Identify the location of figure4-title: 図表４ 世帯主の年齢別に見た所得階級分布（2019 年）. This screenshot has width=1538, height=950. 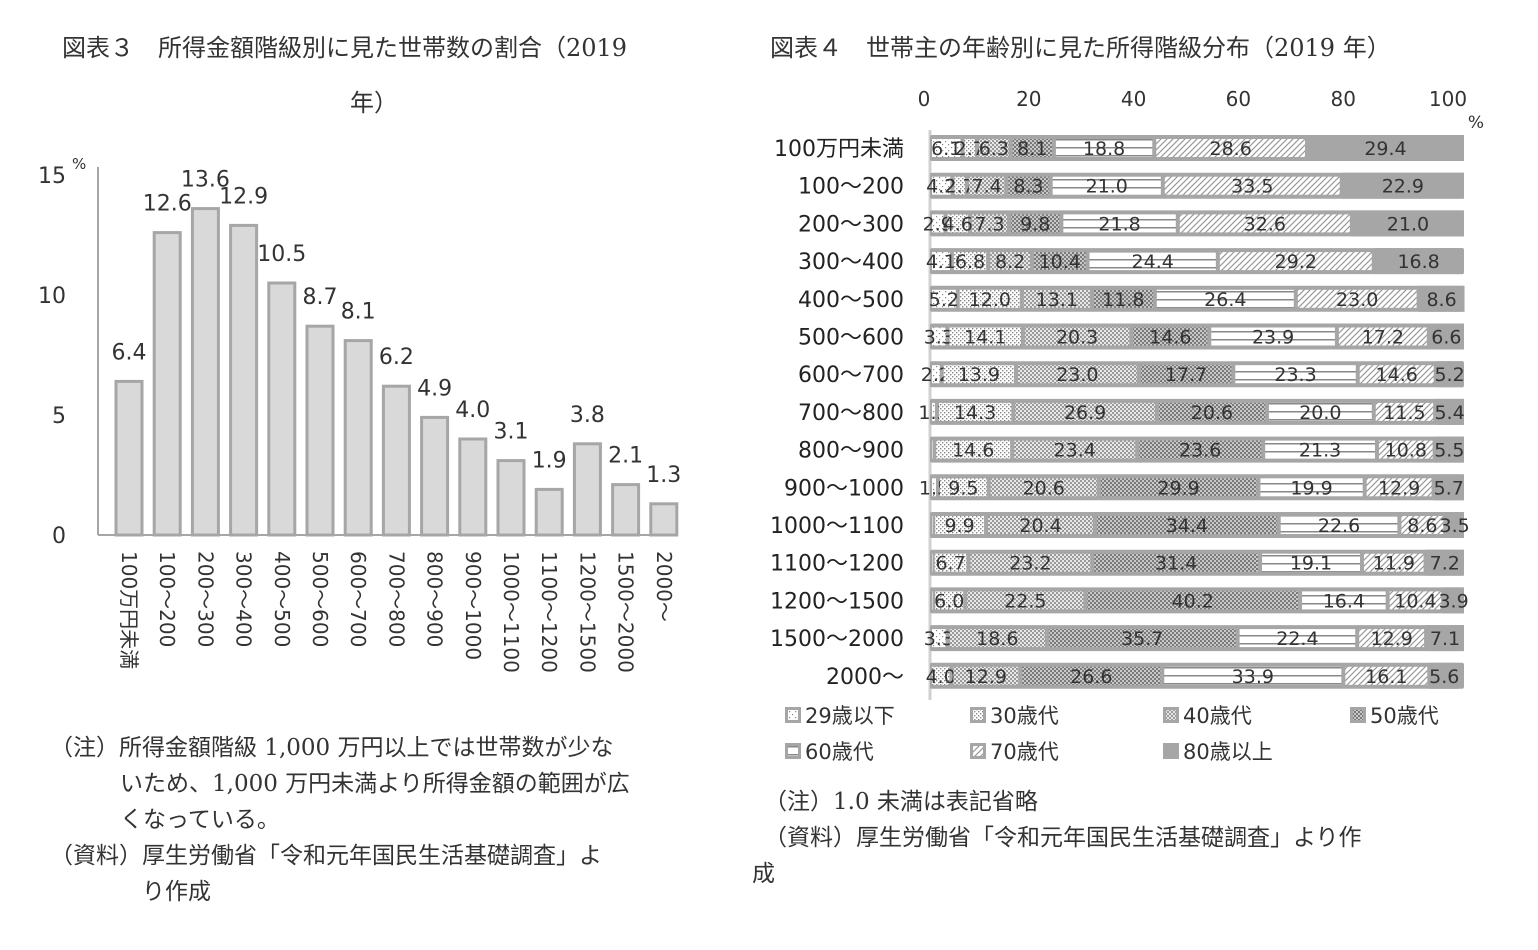
(1080, 48).